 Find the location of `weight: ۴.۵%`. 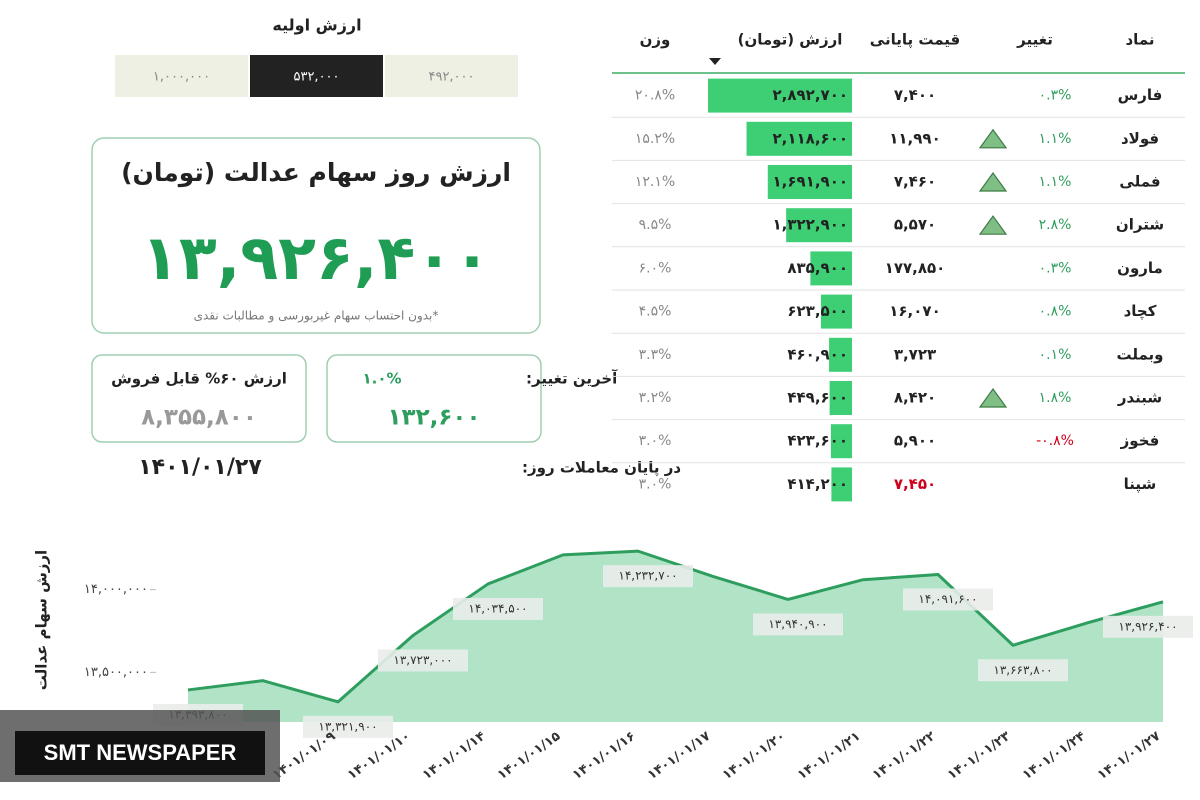

weight: ۴.۵% is located at coordinates (655, 312).